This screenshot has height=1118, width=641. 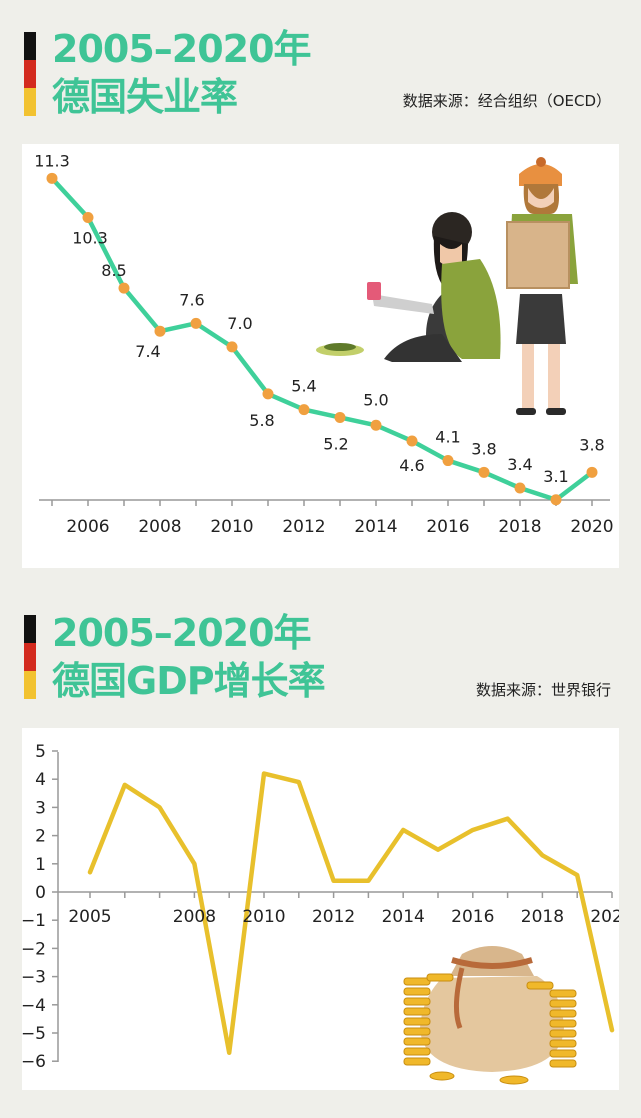 I want to click on data-source: 数据来源：世界银行, so click(x=543, y=690).